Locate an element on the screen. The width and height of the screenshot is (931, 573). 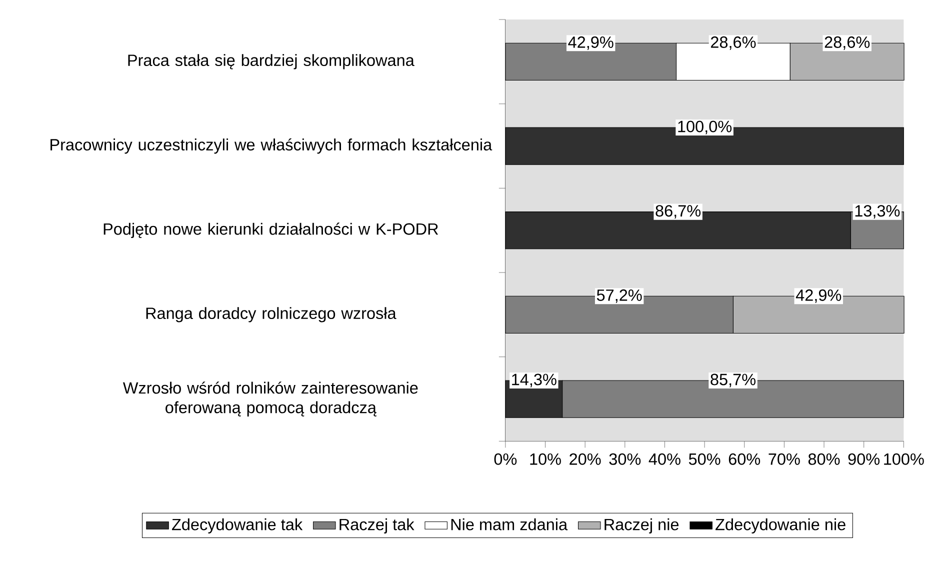
x-tick-label: 20% is located at coordinates (585, 460).